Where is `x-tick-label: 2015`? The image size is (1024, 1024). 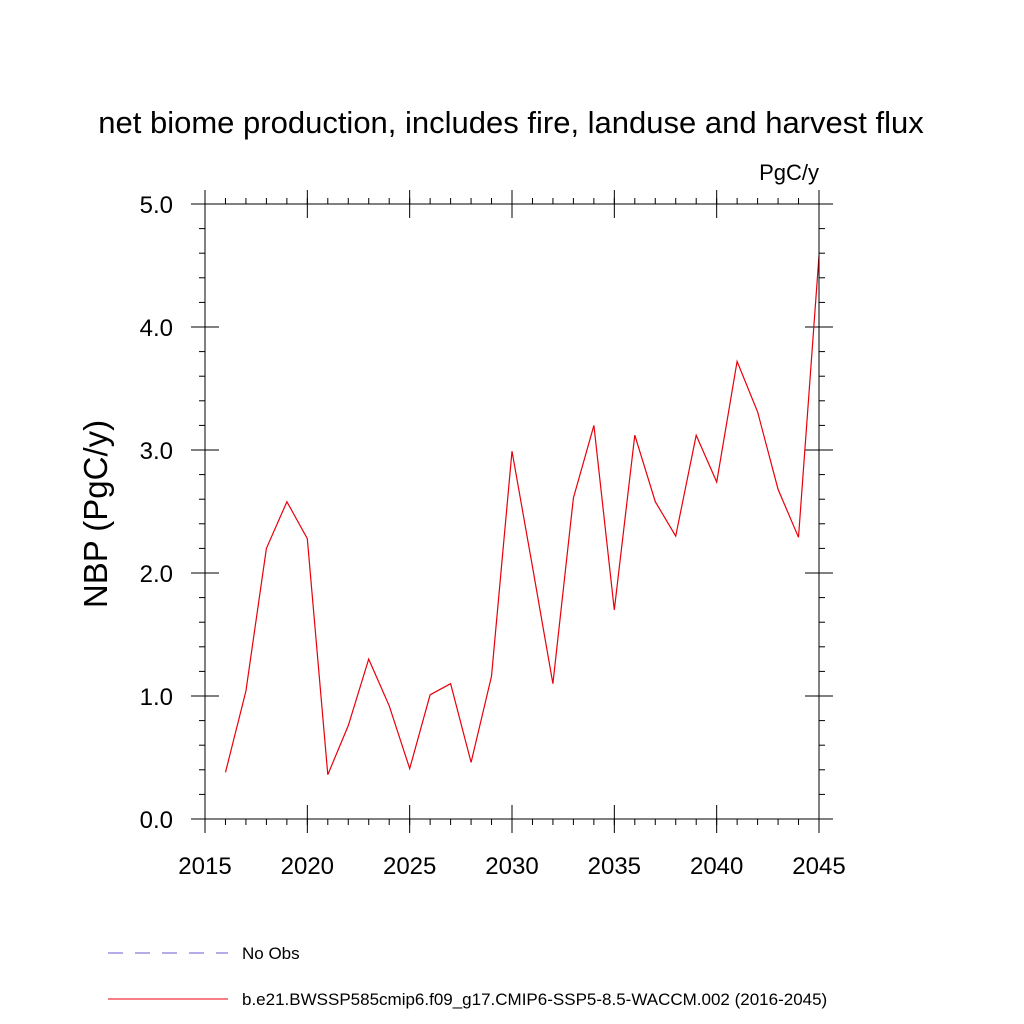
x-tick-label: 2015 is located at coordinates (204, 866).